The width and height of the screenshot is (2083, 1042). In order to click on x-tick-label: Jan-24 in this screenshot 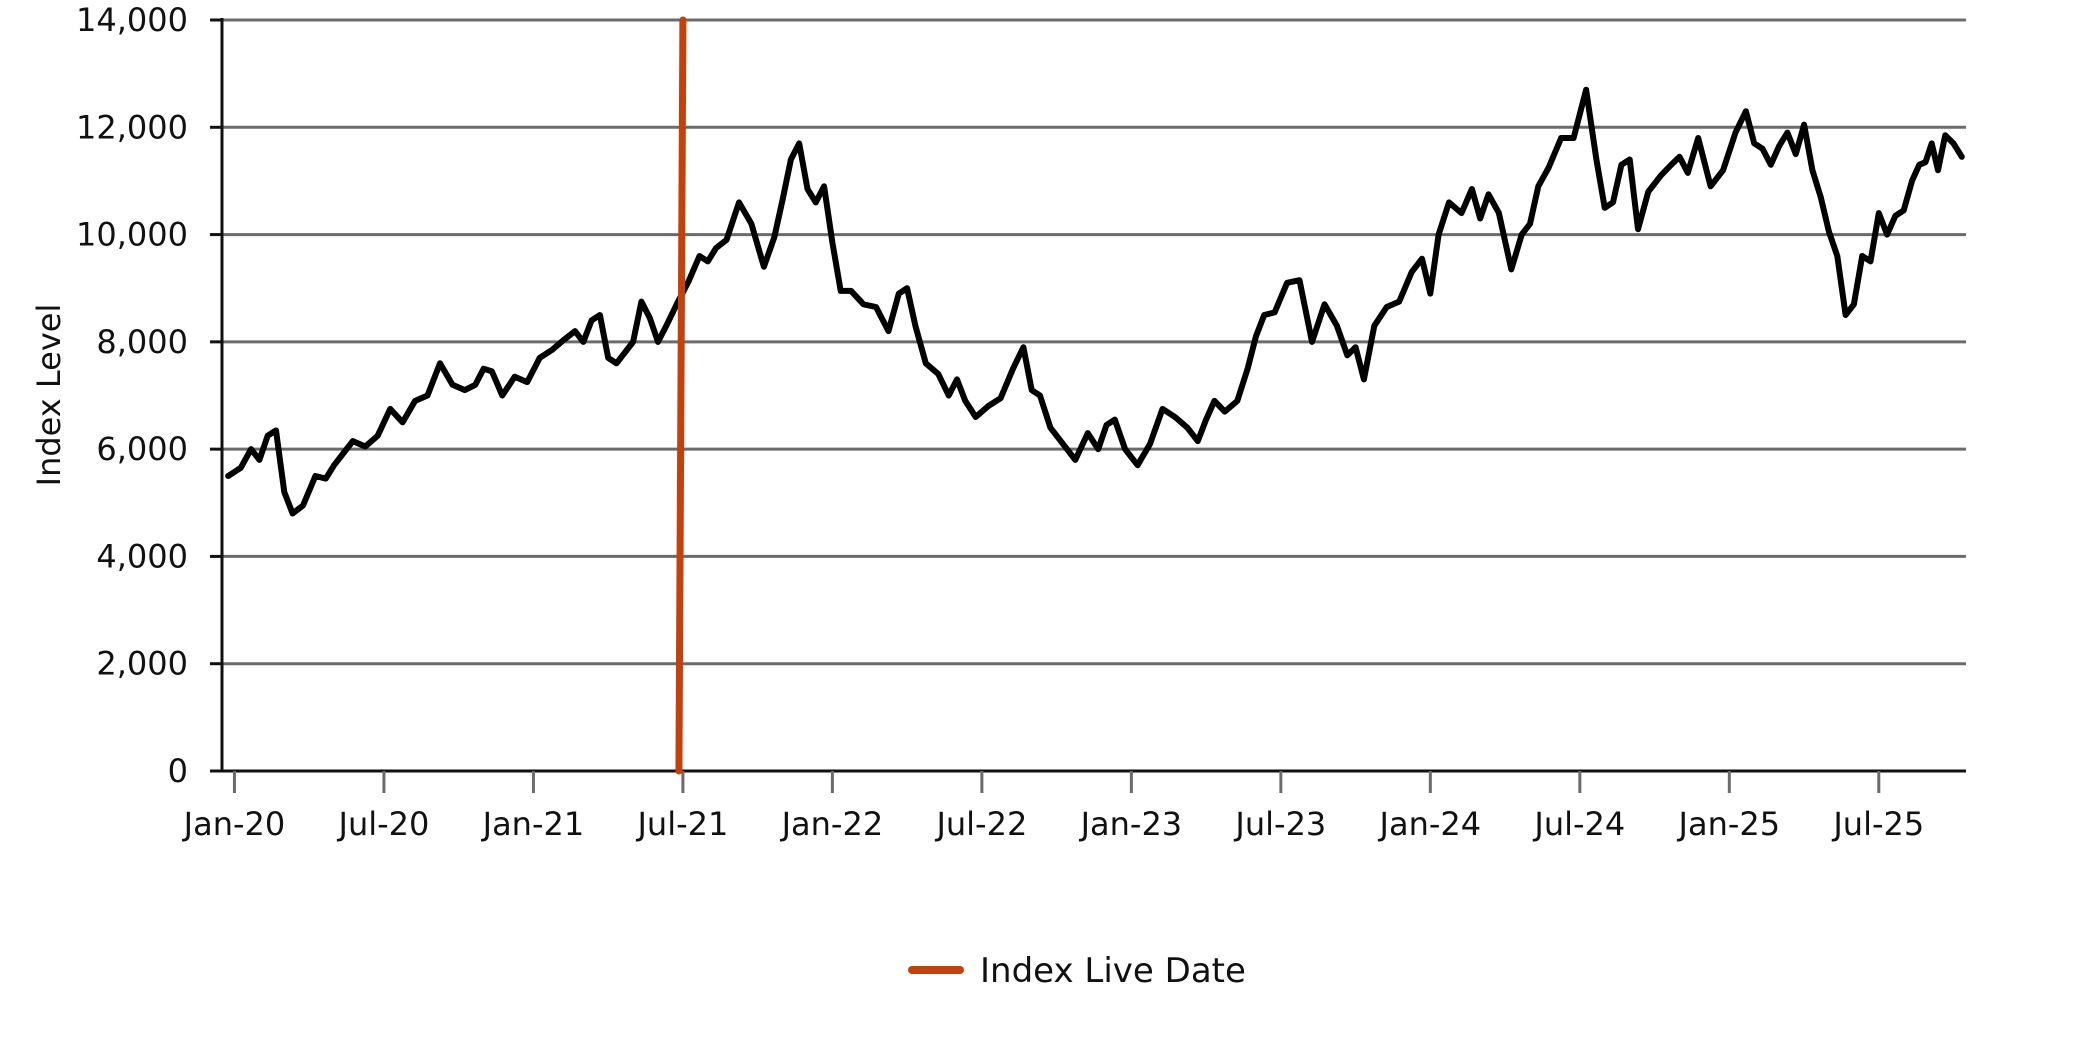, I will do `click(1430, 824)`.